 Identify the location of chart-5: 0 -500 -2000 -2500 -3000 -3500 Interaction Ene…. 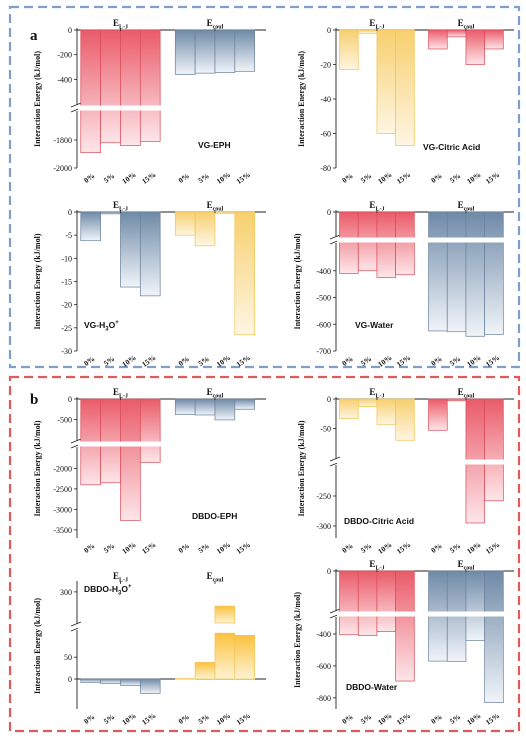
(150, 471).